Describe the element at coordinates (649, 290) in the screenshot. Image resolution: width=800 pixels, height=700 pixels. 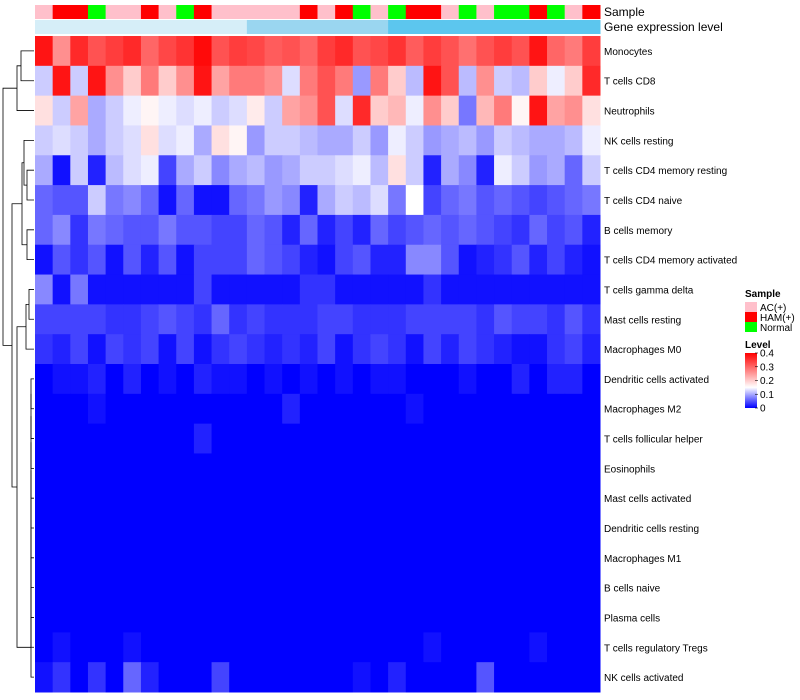
I see `row-label: T cells gamma delta` at that location.